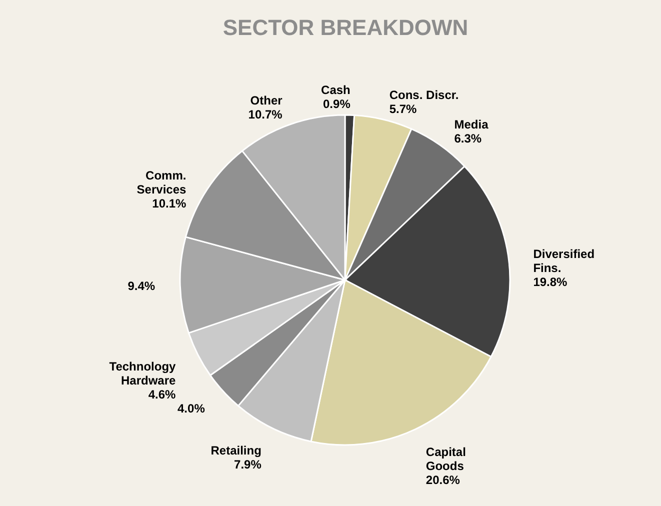  Describe the element at coordinates (161, 182) in the screenshot. I see `slice-label: Comm. Services` at that location.